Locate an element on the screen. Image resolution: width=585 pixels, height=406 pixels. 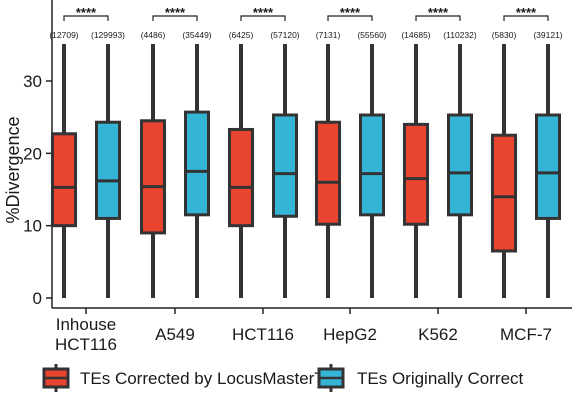
box-4-0: (14685) is located at coordinates (416, 164).